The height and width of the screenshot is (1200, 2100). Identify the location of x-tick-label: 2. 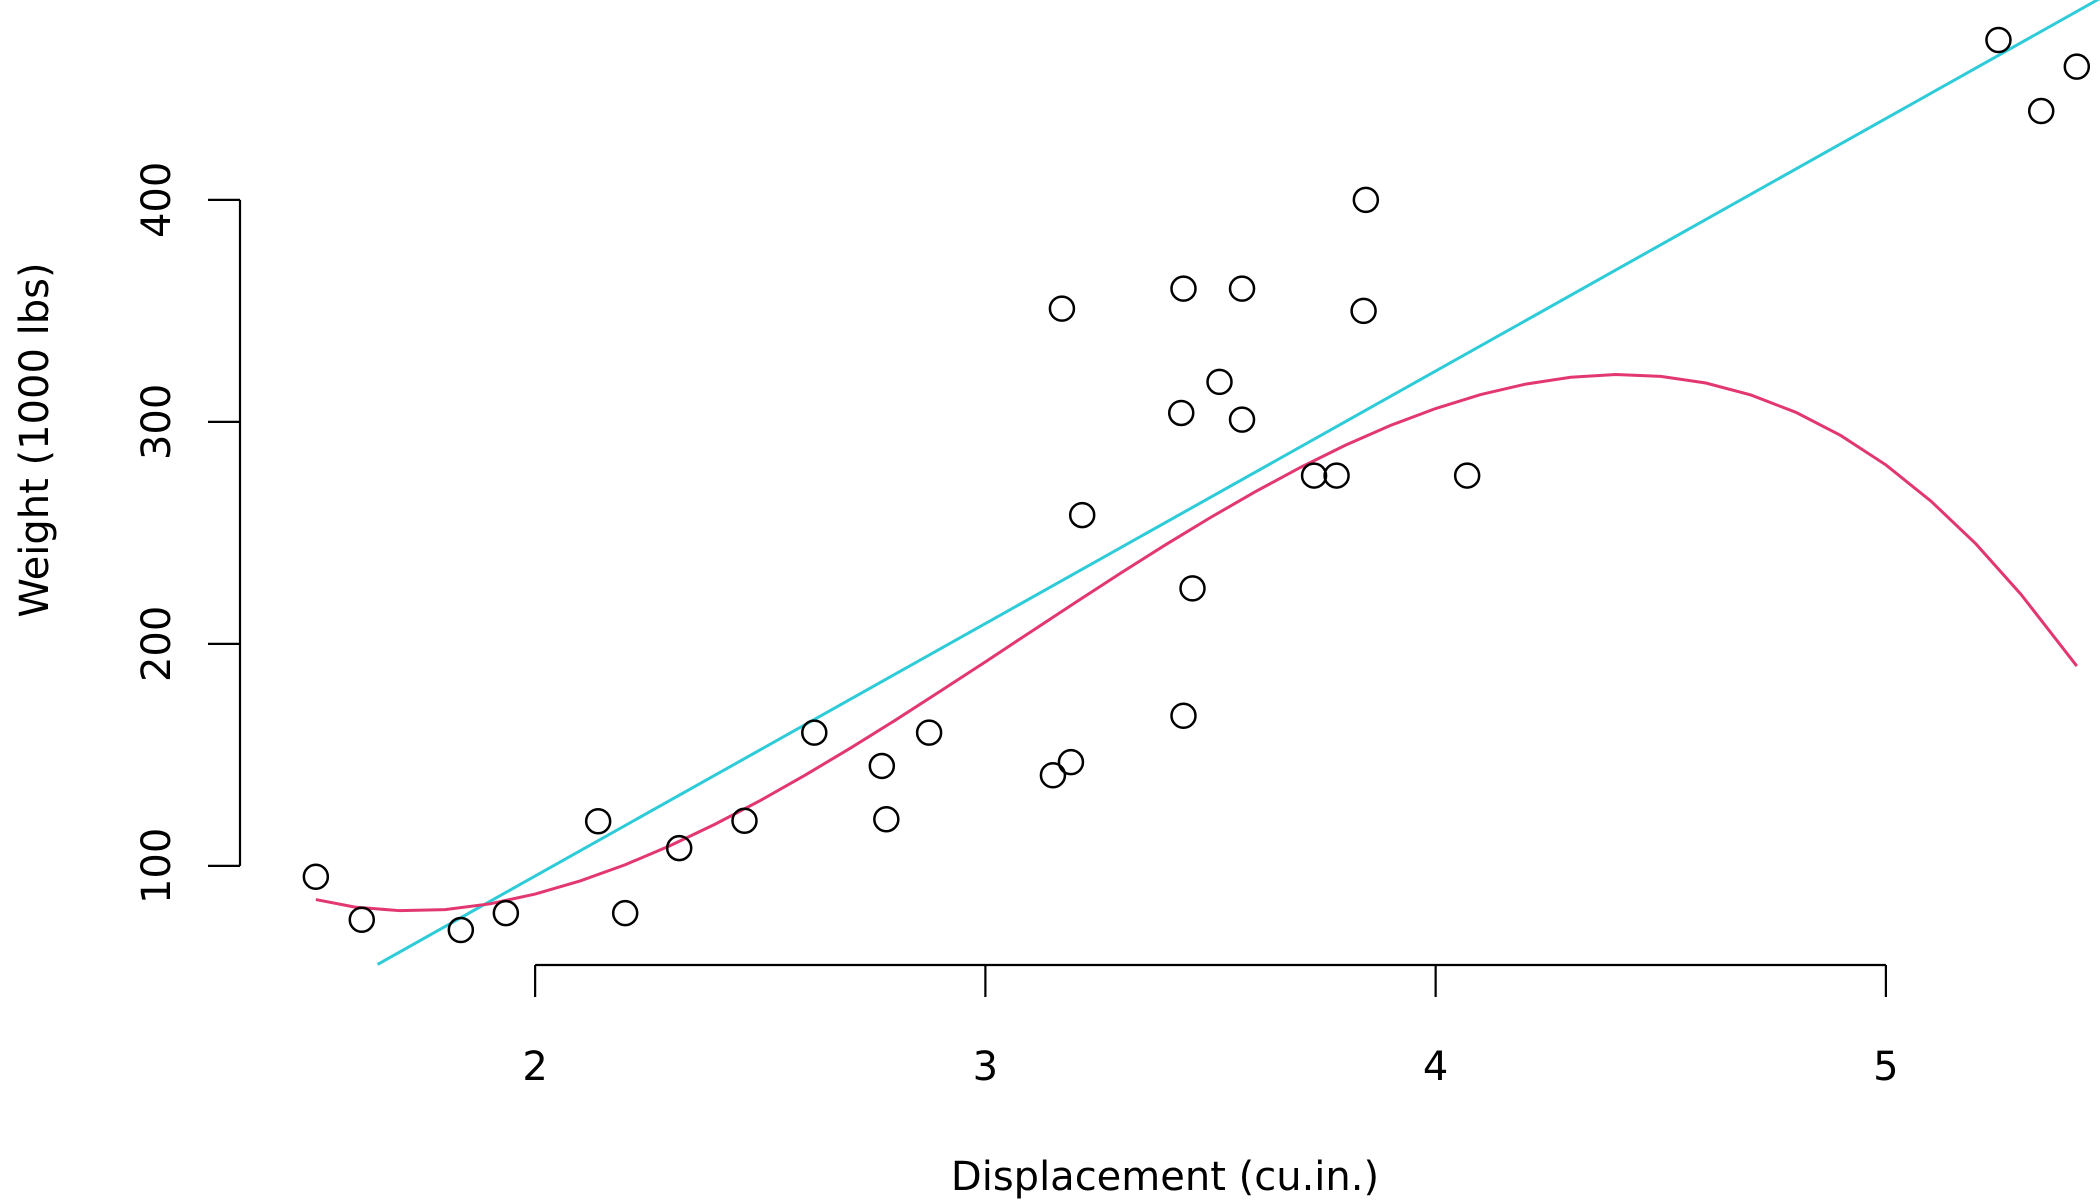
(534, 1067).